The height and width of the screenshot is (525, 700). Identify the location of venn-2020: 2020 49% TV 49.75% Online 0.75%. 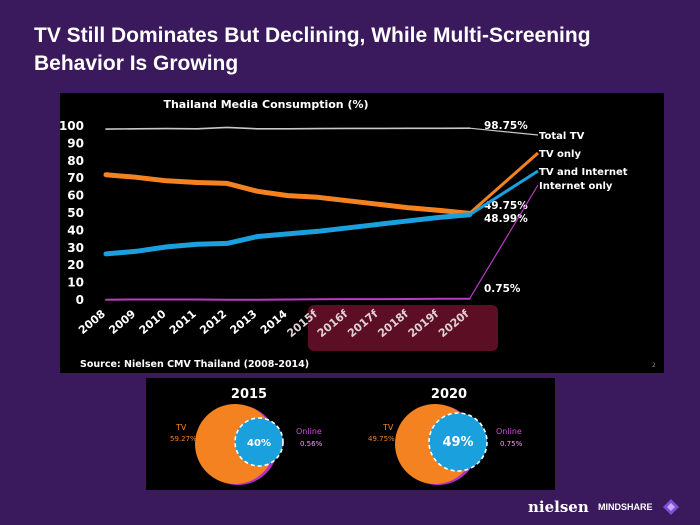
(445, 436).